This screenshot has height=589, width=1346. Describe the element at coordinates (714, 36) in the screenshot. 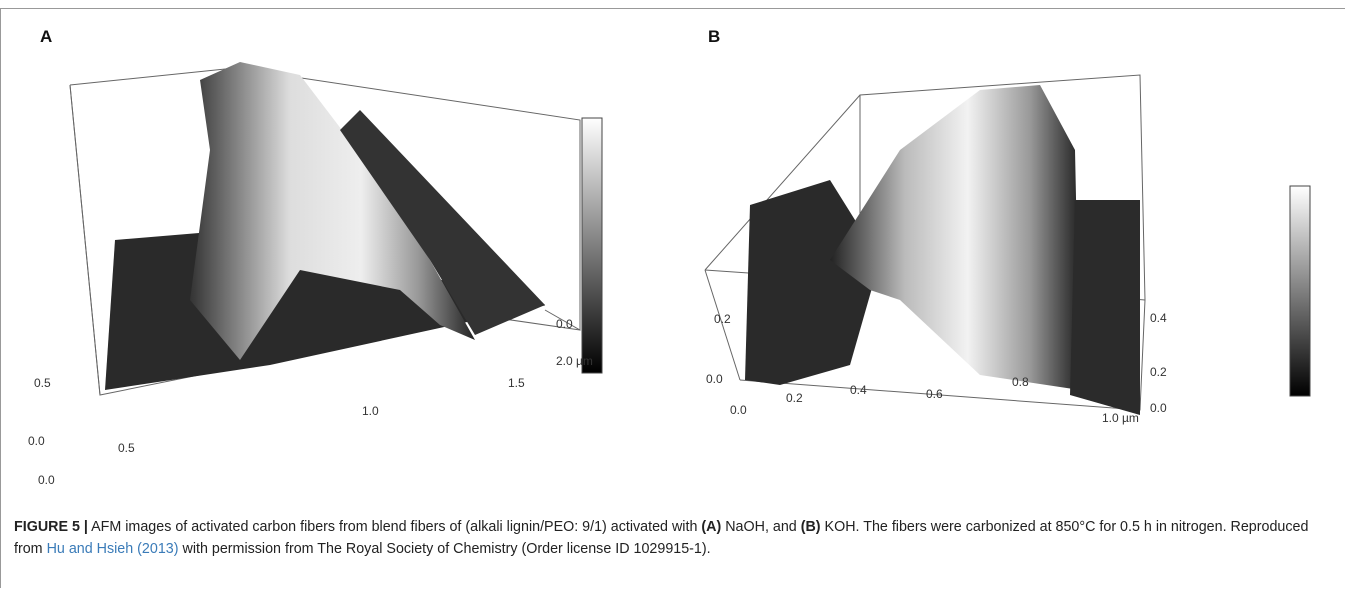

I see `panel-label: B` at that location.